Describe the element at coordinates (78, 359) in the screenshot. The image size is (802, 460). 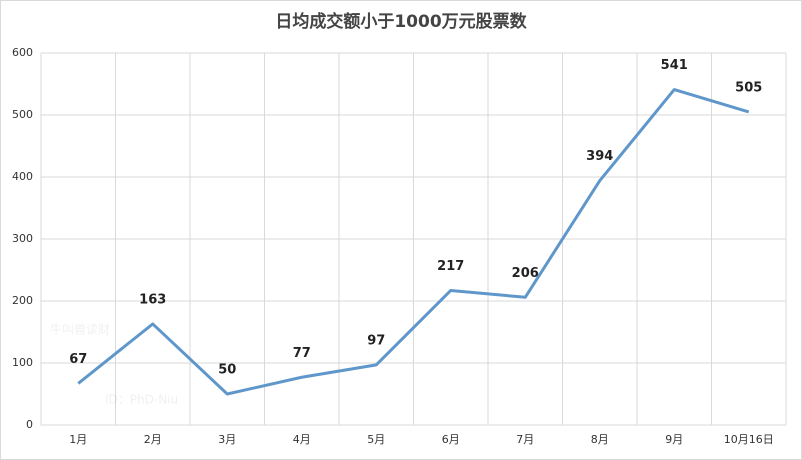
I see `data-label: 67` at that location.